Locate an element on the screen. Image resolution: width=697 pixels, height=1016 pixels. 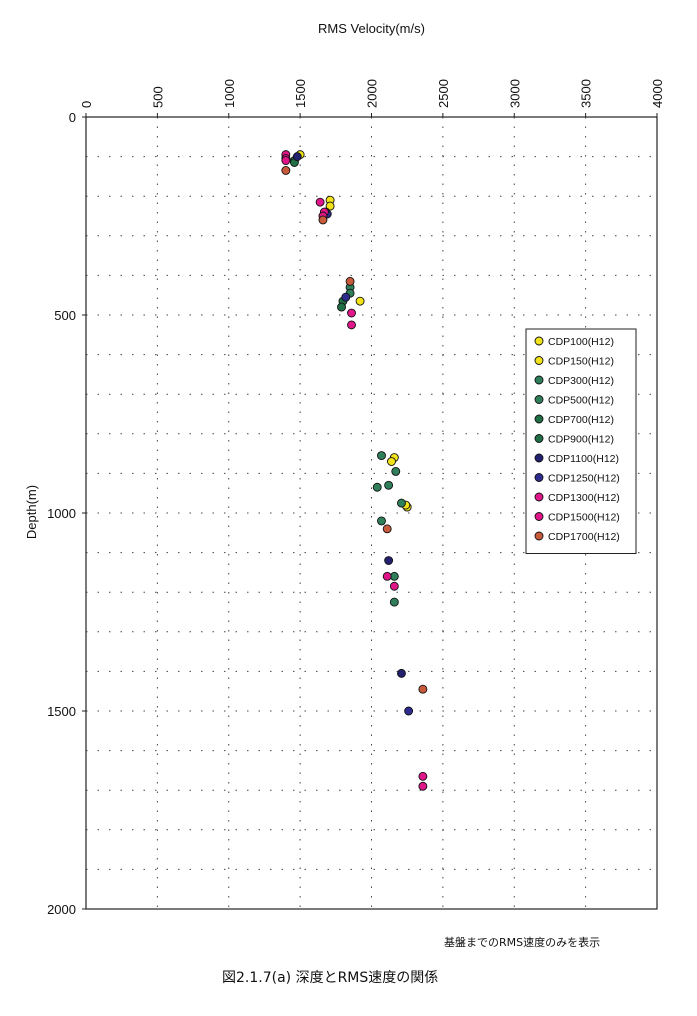
x-tick-label: 4000 is located at coordinates (657, 93).